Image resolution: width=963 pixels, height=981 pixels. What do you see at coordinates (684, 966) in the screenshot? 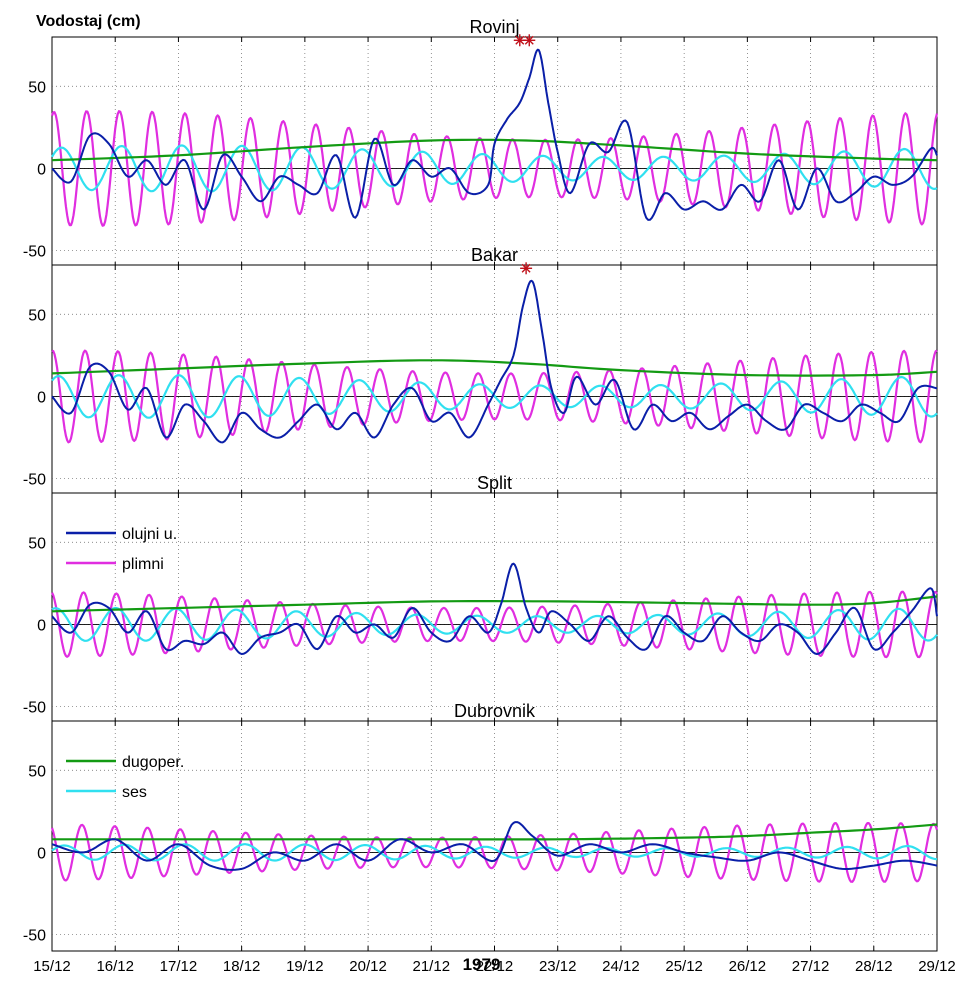
I see `x-tick-label: 25/12` at bounding box center [684, 966].